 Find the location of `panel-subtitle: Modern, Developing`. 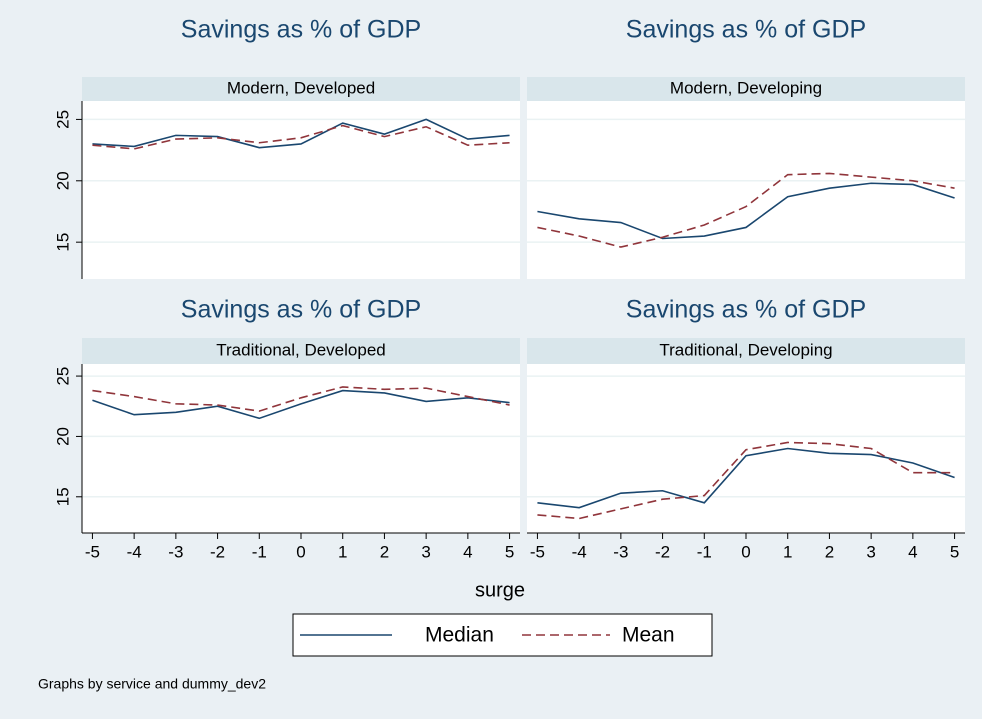

panel-subtitle: Modern, Developing is located at coordinates (746, 87).